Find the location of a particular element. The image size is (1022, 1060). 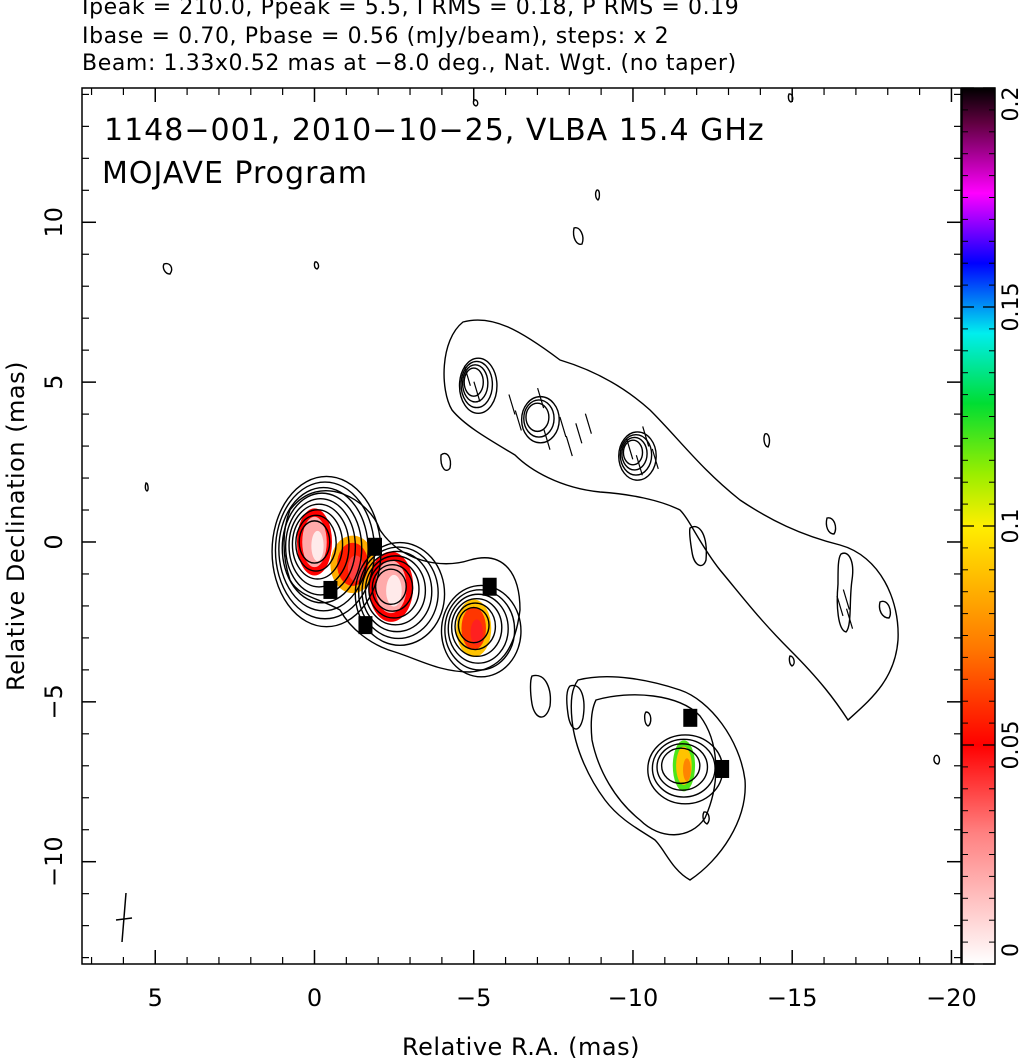

small-contour-d is located at coordinates (791, 661).